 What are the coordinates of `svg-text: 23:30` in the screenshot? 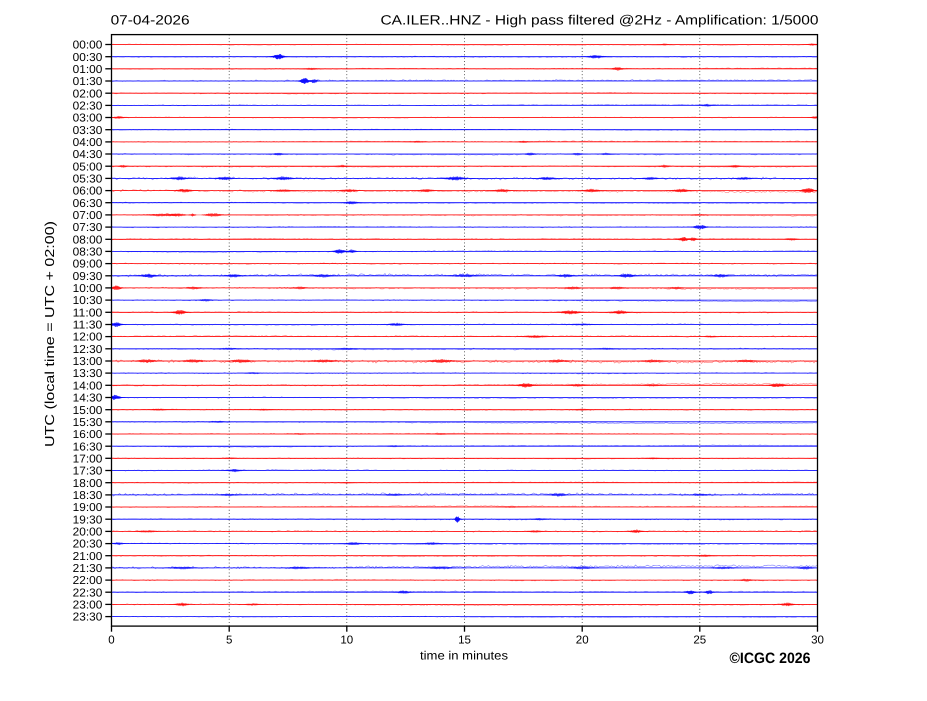 It's located at (88, 618).